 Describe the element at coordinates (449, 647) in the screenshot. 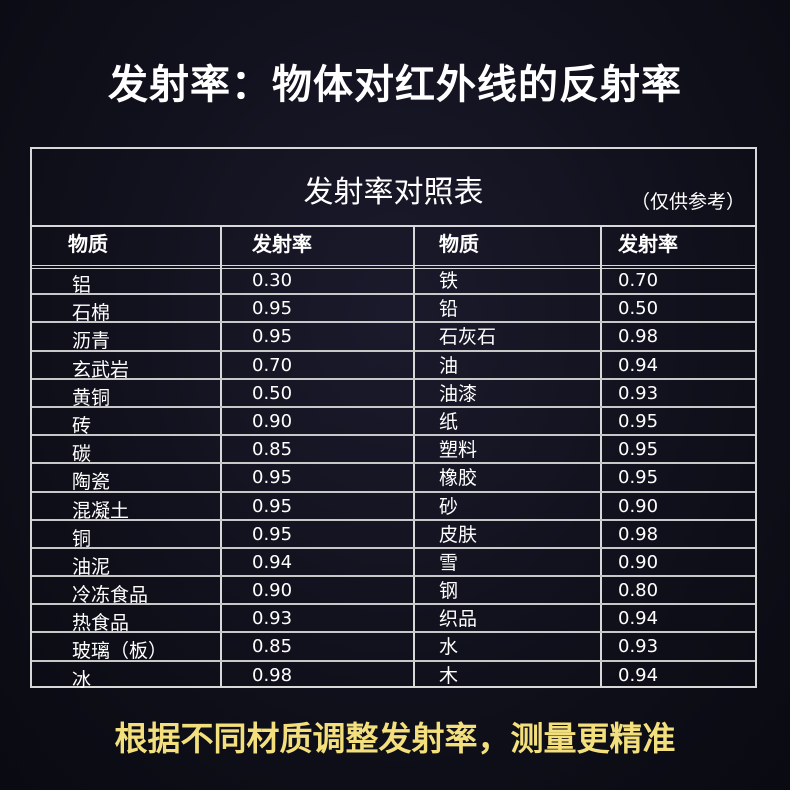

I see `cell-material: 水` at that location.